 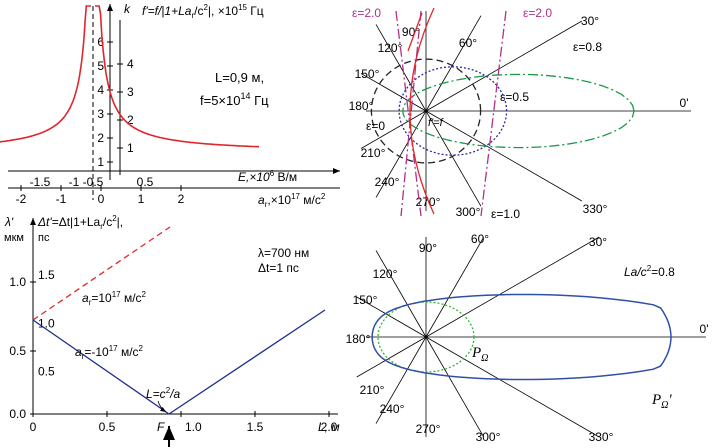 I want to click on bottom-right-angle-label: 330°, so click(x=601, y=437).